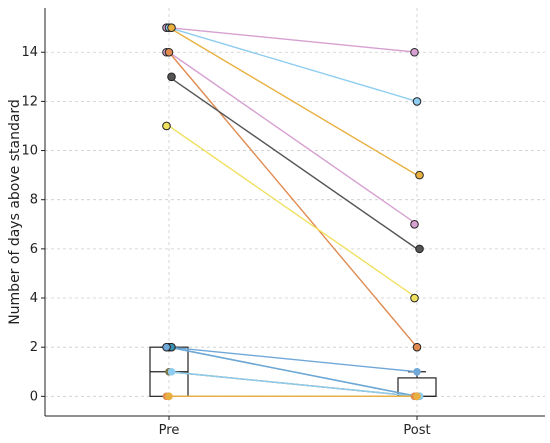  I want to click on y-tick-label: 2, so click(34, 347).